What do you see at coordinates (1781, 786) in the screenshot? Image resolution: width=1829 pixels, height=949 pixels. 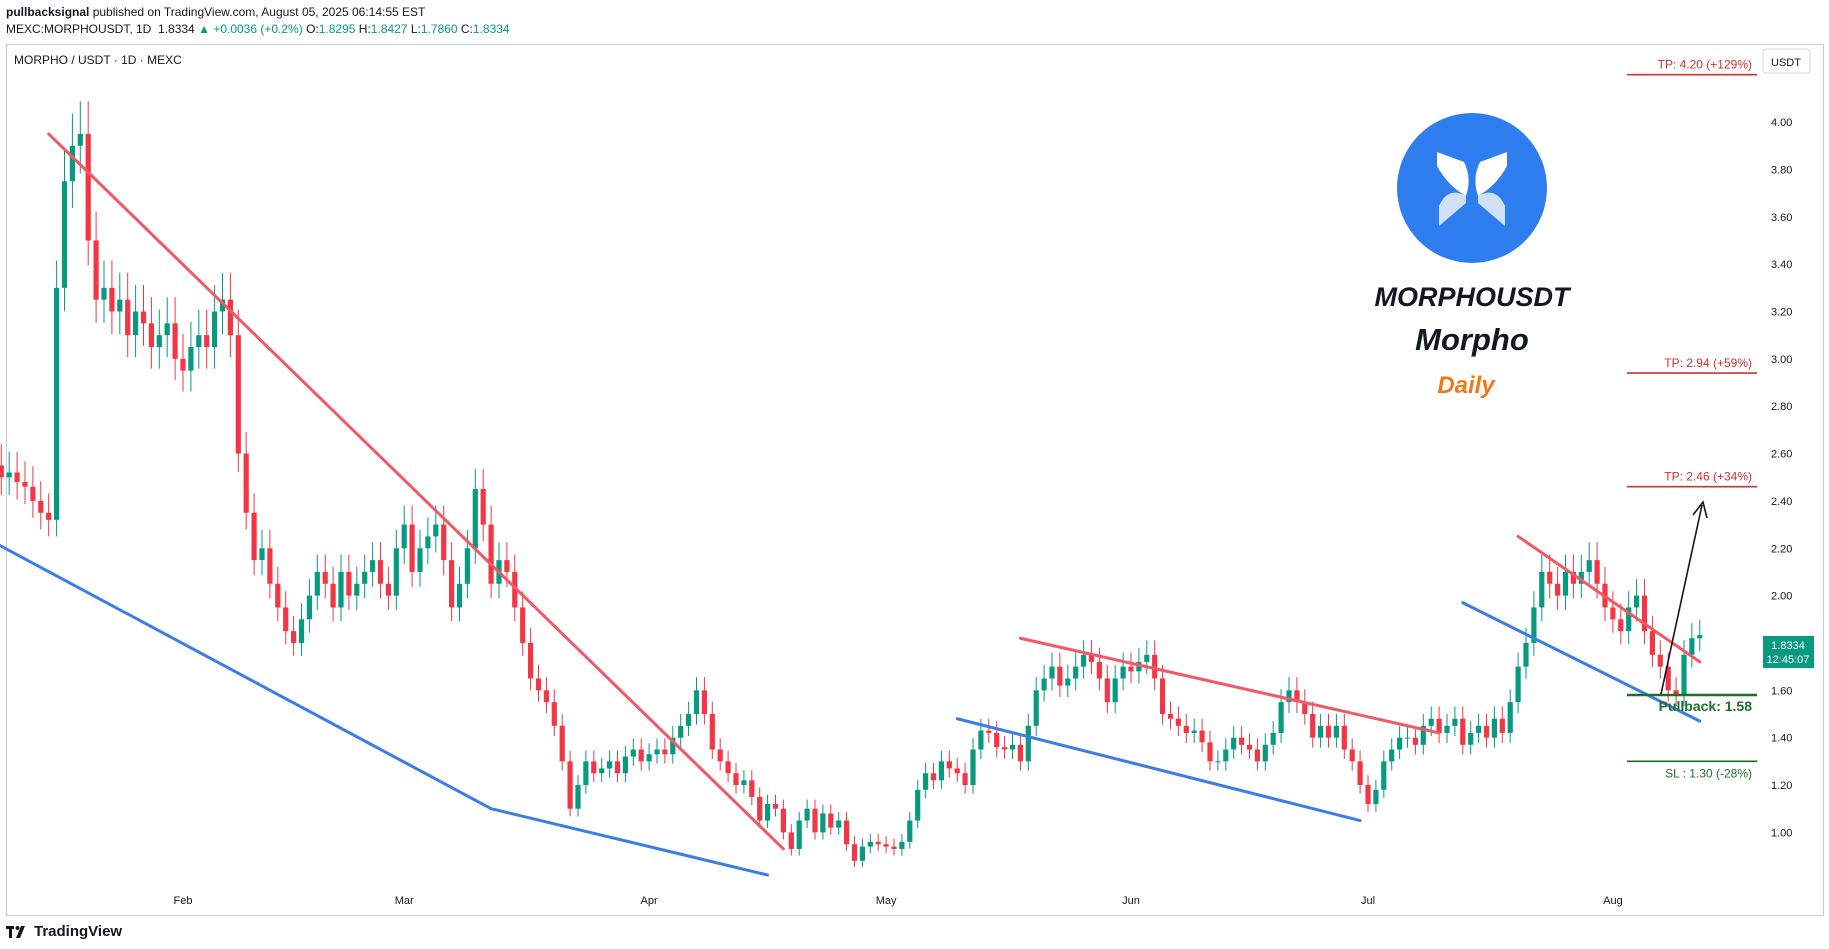 I see `y-tick-label: 1.20` at bounding box center [1781, 786].